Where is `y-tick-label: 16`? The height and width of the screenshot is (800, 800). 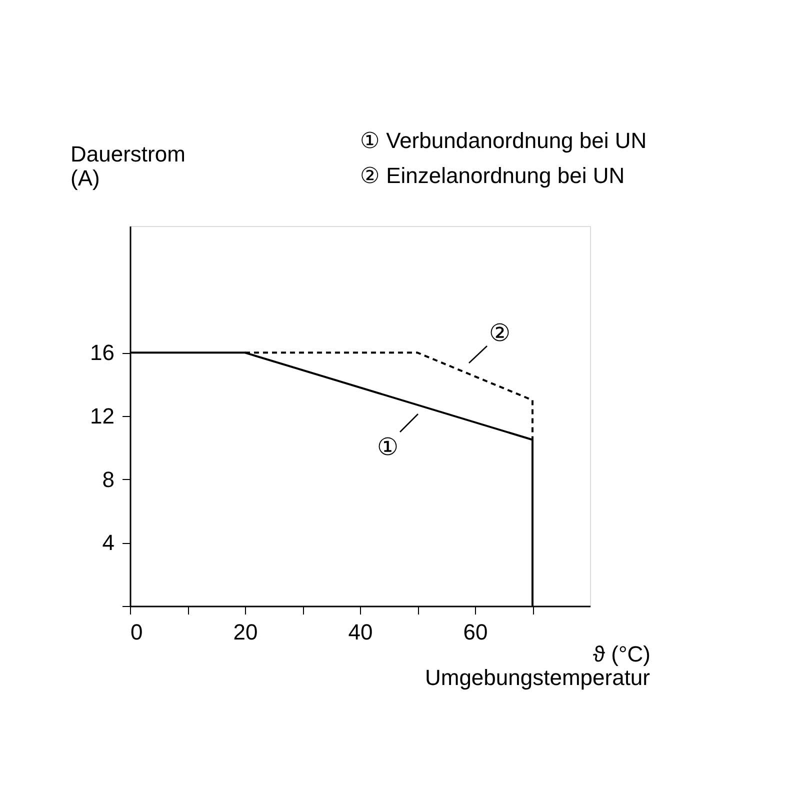
y-tick-label: 16 is located at coordinates (102, 353).